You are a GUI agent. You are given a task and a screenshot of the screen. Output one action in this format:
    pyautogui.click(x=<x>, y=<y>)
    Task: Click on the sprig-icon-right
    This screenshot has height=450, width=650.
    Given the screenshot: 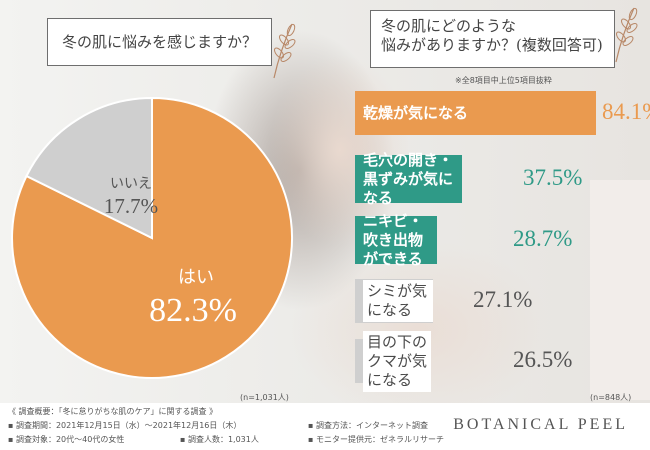 What is the action you would take?
    pyautogui.click(x=626, y=35)
    